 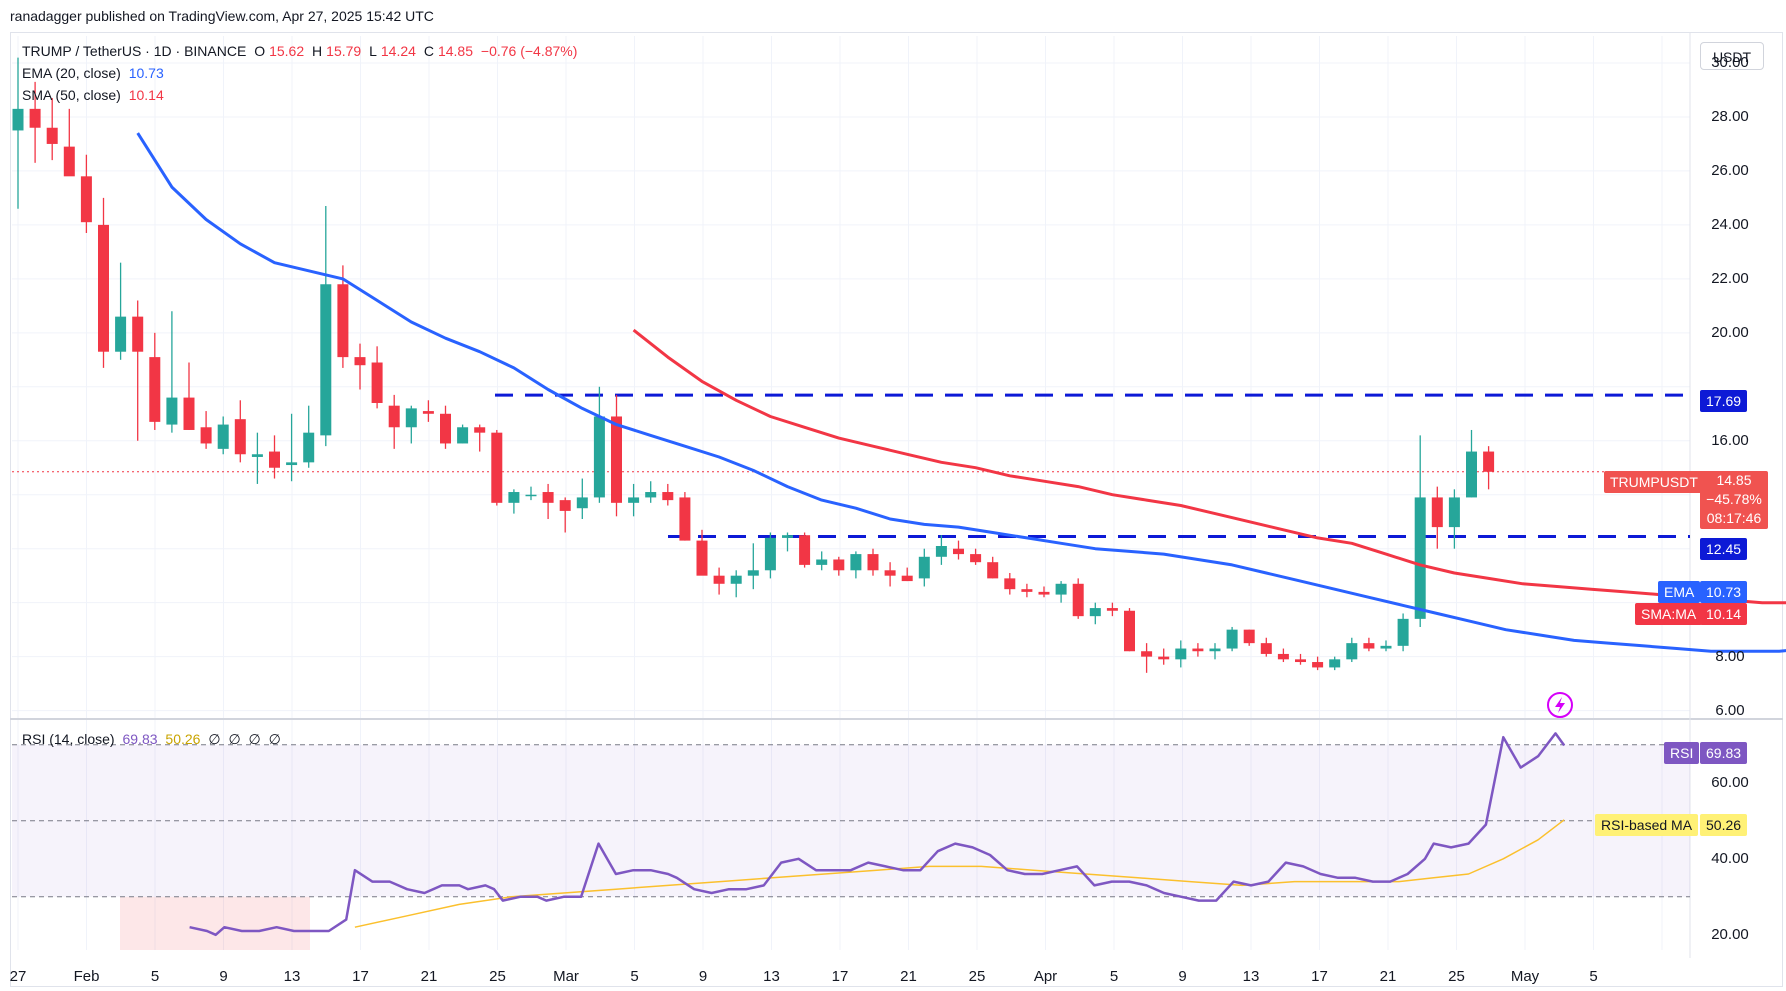 I want to click on rsi-ma-tag-label: RSI-based MA, so click(x=1647, y=825).